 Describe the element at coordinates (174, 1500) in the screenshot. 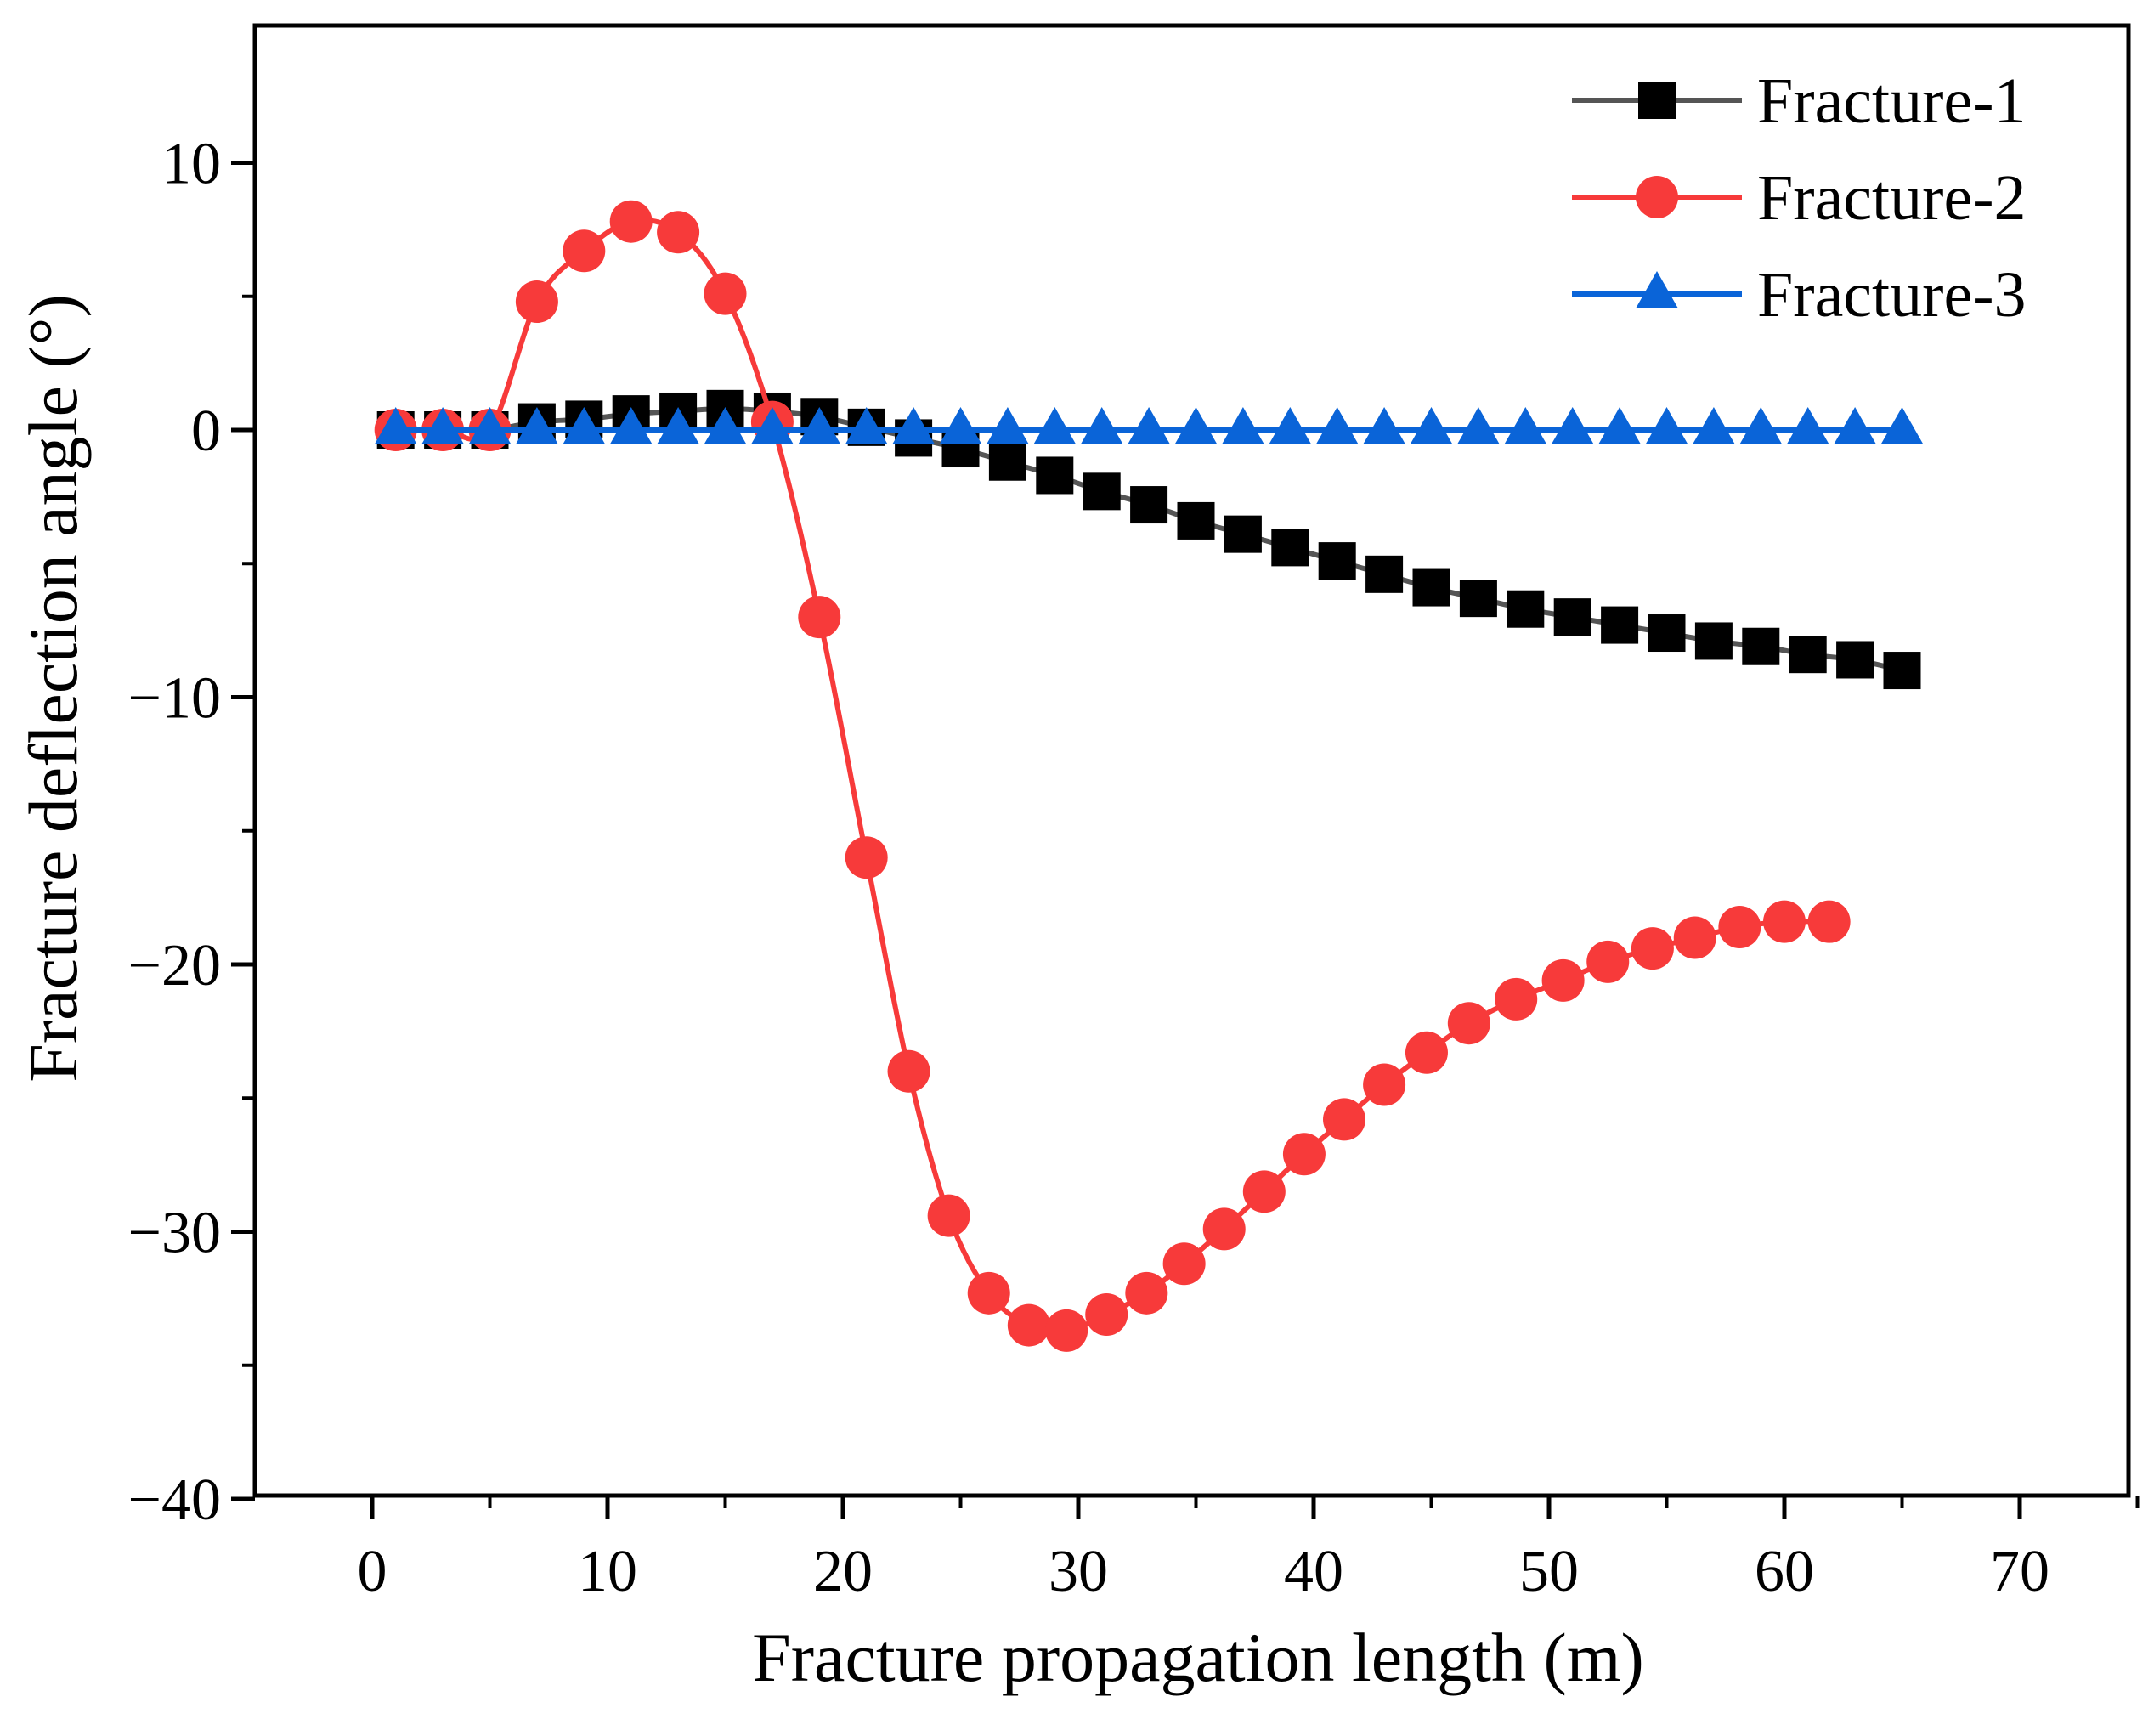

I see `y-tick-label: −40` at that location.